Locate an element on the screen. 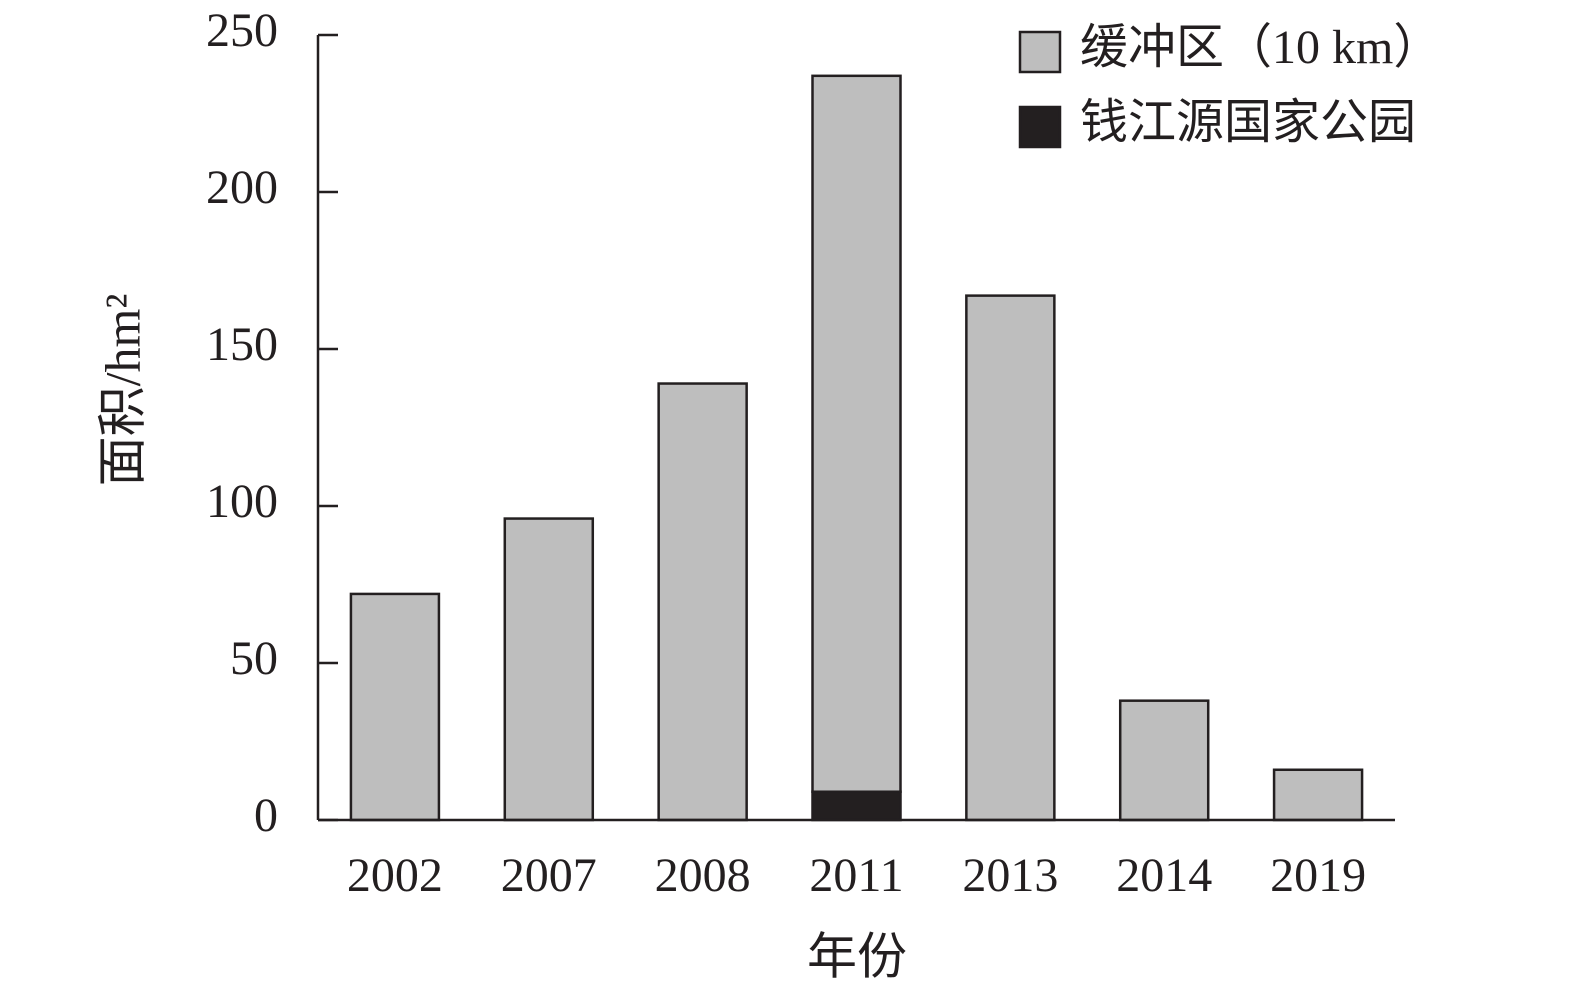 This screenshot has height=1008, width=1575. x-tick-label: 2007 is located at coordinates (549, 875).